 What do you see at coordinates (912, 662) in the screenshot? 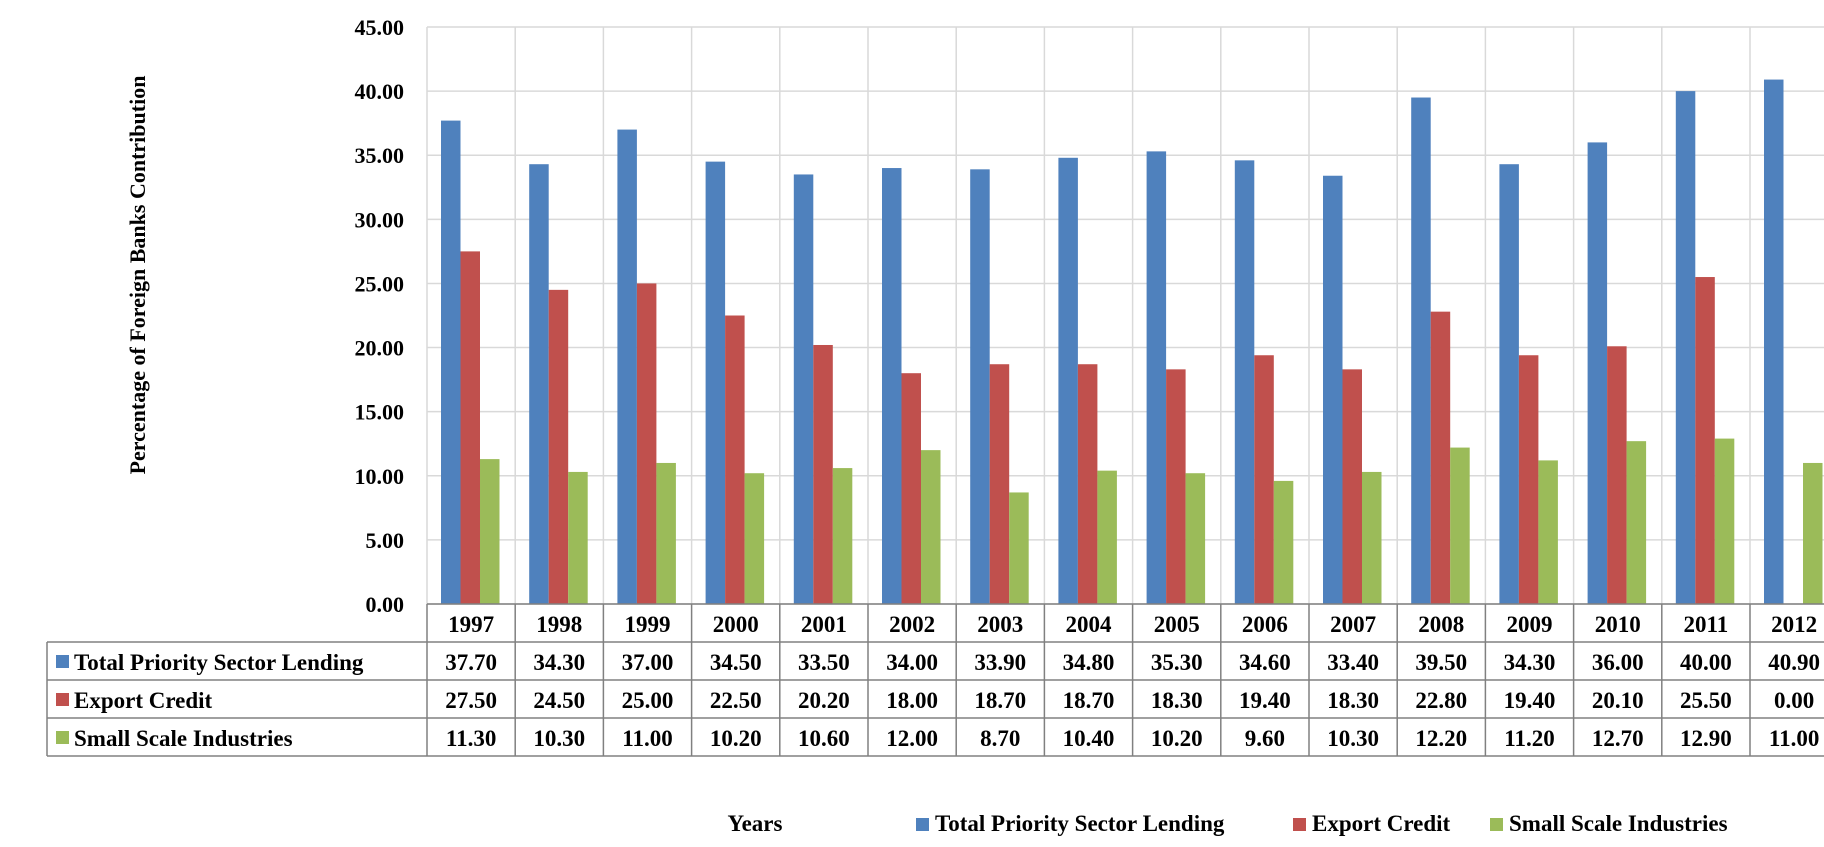
I see `data-table-cell: 34.00` at bounding box center [912, 662].